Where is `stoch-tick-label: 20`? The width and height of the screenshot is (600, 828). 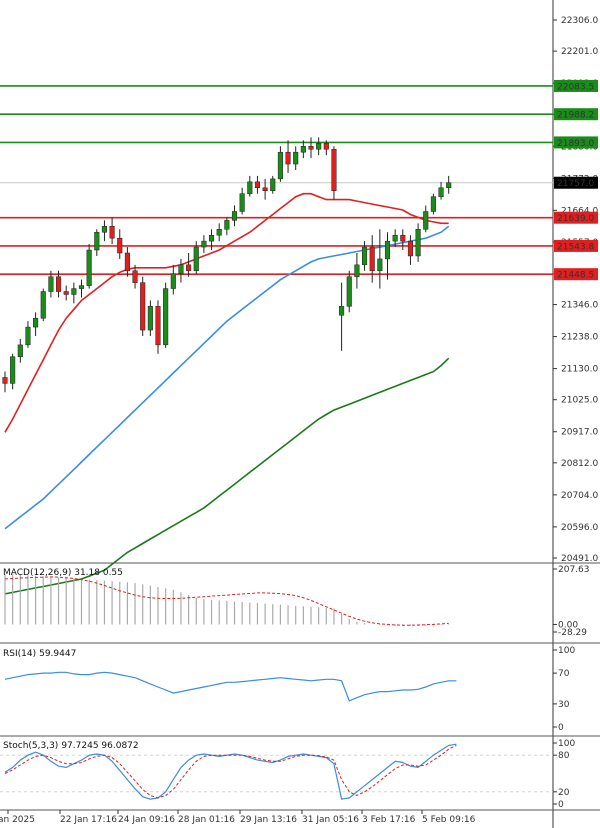 stoch-tick-label: 20 is located at coordinates (564, 793).